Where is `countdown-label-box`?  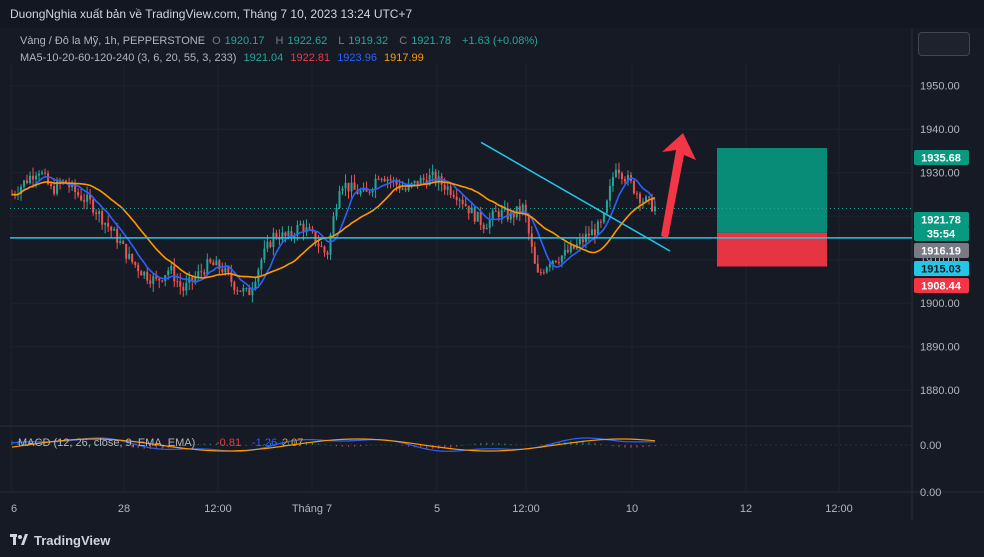
countdown-label-box is located at coordinates (941, 233).